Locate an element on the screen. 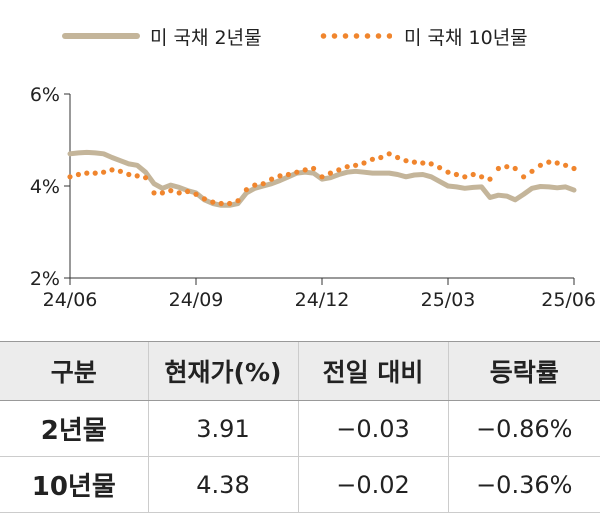  y-tick-label: 6% is located at coordinates (45, 95).